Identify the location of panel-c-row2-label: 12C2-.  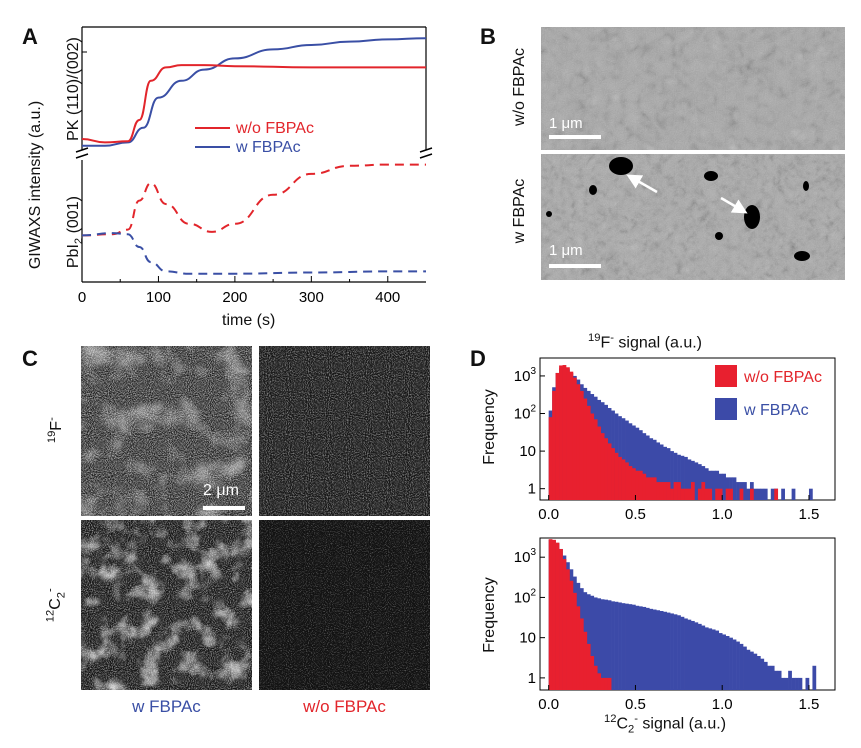
(56, 605).